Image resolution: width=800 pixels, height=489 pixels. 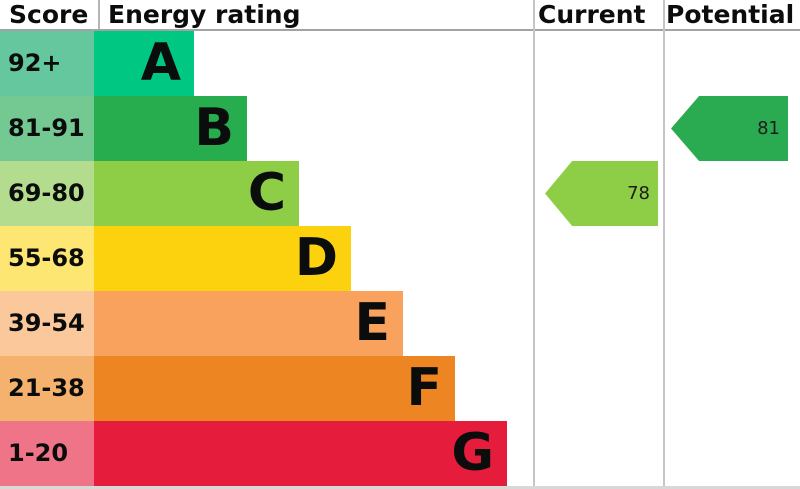 What do you see at coordinates (534, 243) in the screenshot?
I see `current-column-divider` at bounding box center [534, 243].